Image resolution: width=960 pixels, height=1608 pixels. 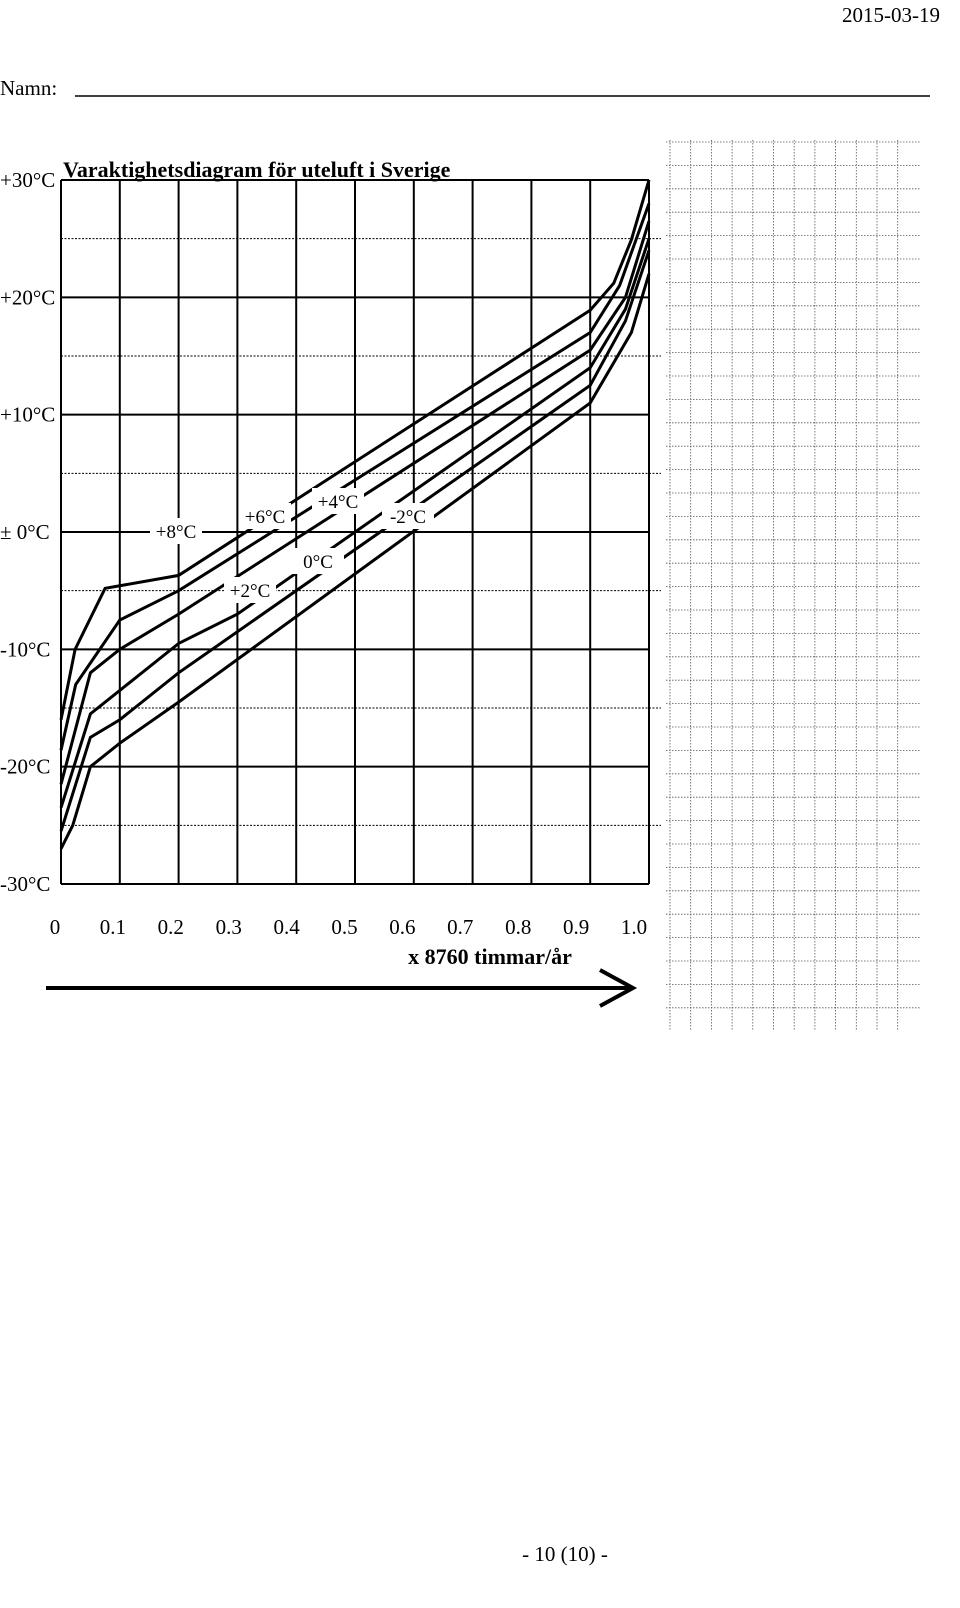 I want to click on x-tick-label: 0.9, so click(x=576, y=927).